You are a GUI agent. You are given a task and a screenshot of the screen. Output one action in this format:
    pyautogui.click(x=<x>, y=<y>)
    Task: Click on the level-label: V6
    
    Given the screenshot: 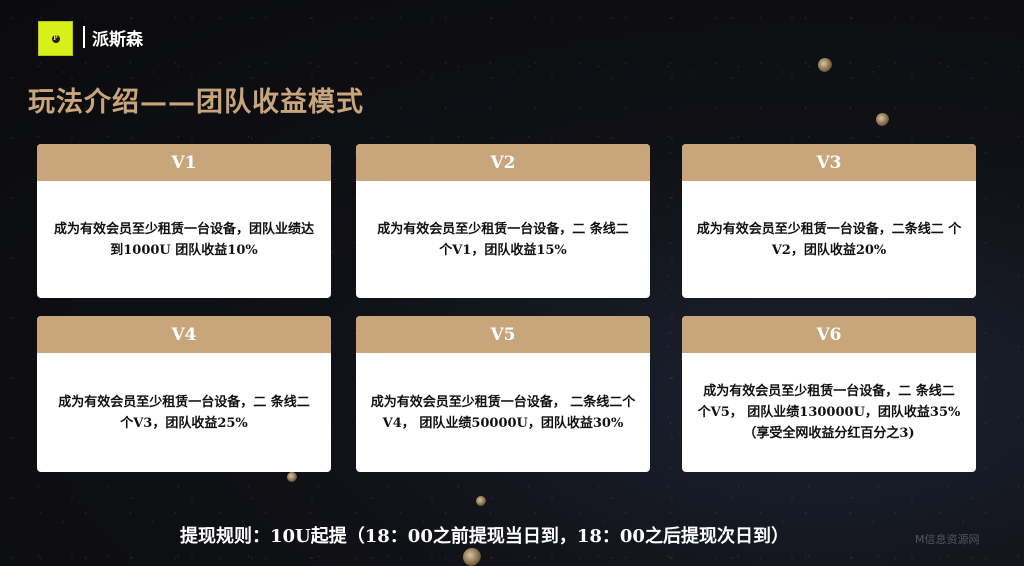 What is the action you would take?
    pyautogui.click(x=829, y=334)
    